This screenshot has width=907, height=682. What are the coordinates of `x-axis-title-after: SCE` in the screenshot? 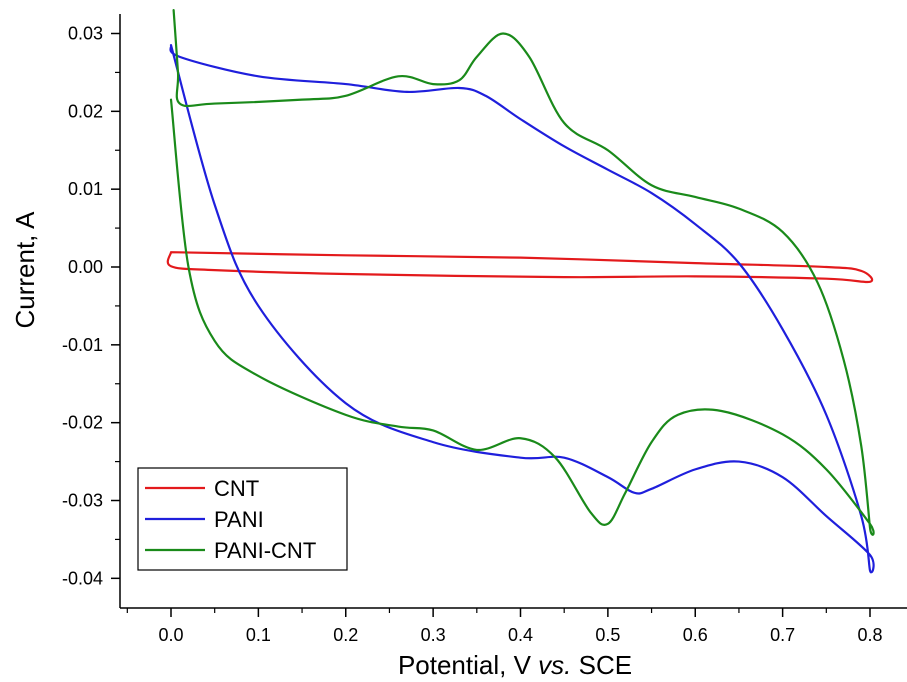 It's located at (601, 665).